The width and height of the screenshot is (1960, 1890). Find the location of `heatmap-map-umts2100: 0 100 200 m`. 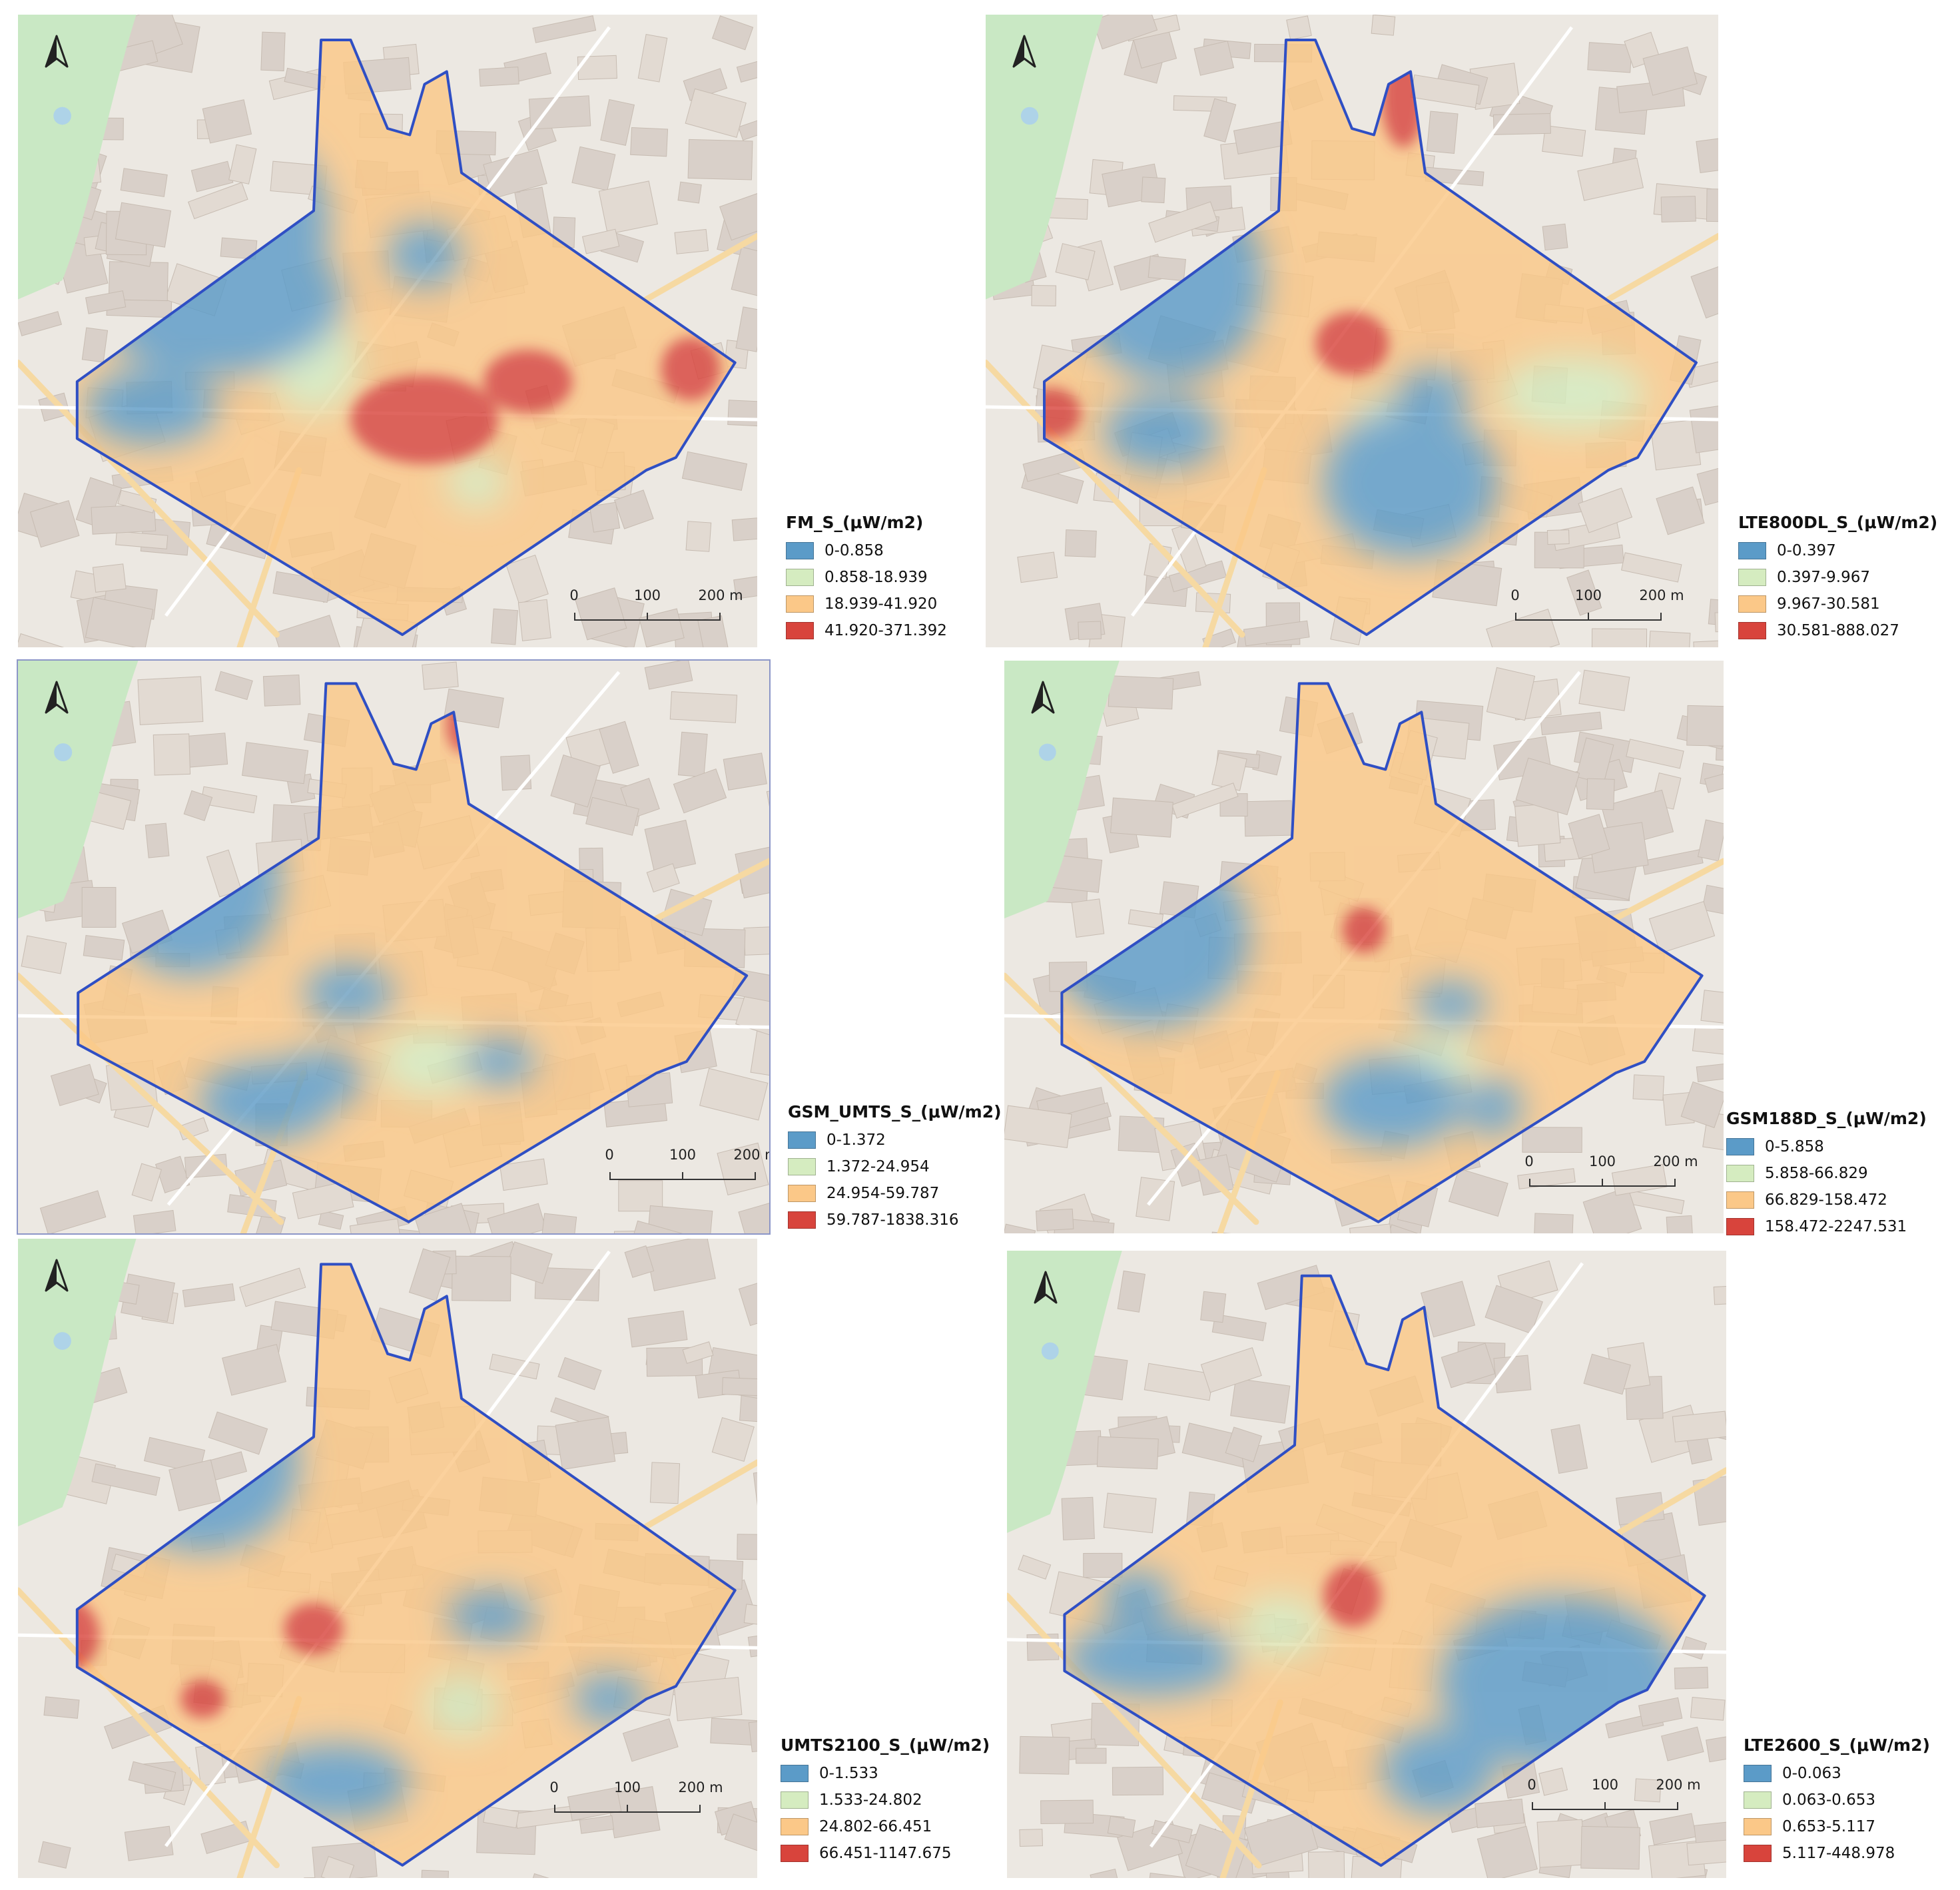

heatmap-map-umts2100: 0 100 200 m is located at coordinates (387, 1558).